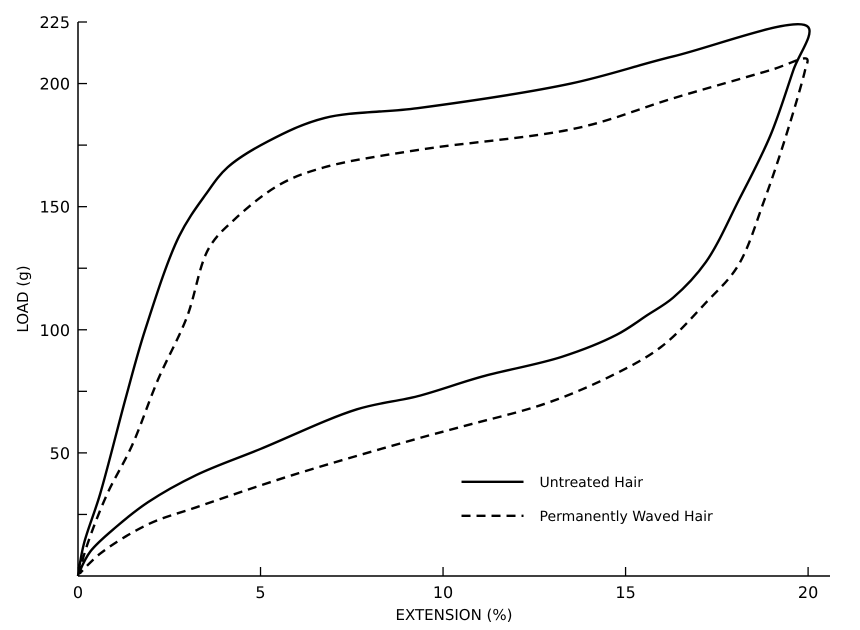 Image resolution: width=860 pixels, height=630 pixels. Describe the element at coordinates (54, 330) in the screenshot. I see `y-tick-label: 100` at that location.